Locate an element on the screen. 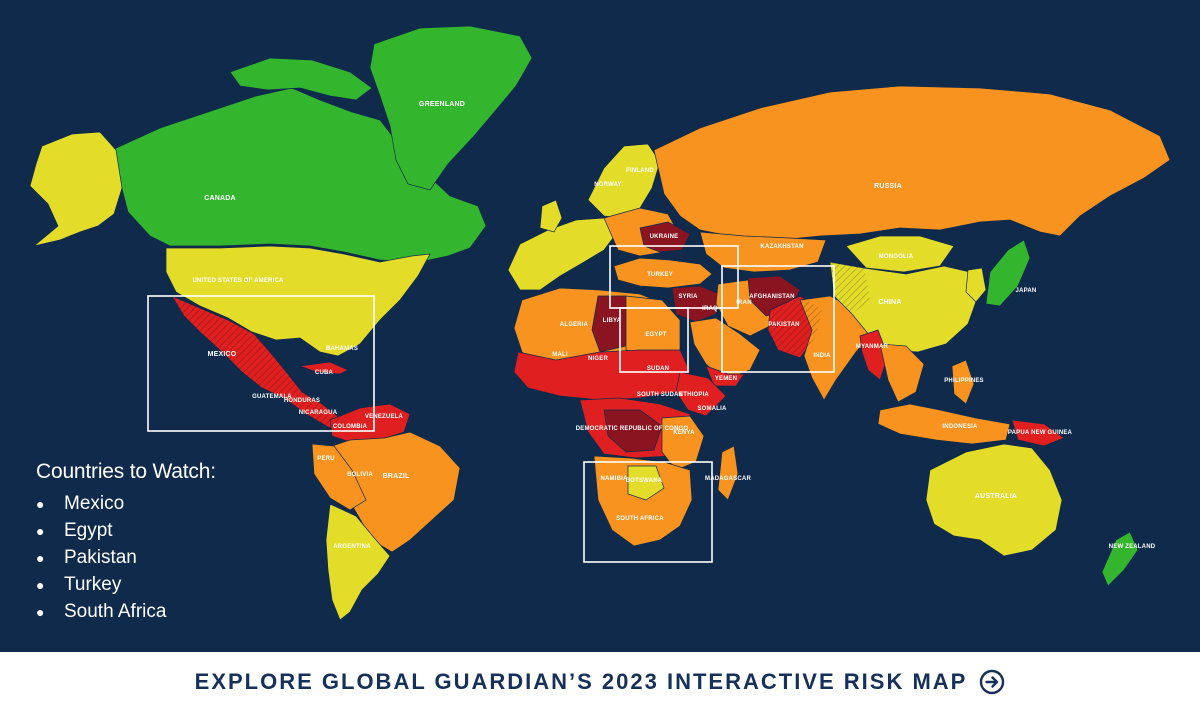 The width and height of the screenshot is (1200, 712). region-europe-west is located at coordinates (562, 254).